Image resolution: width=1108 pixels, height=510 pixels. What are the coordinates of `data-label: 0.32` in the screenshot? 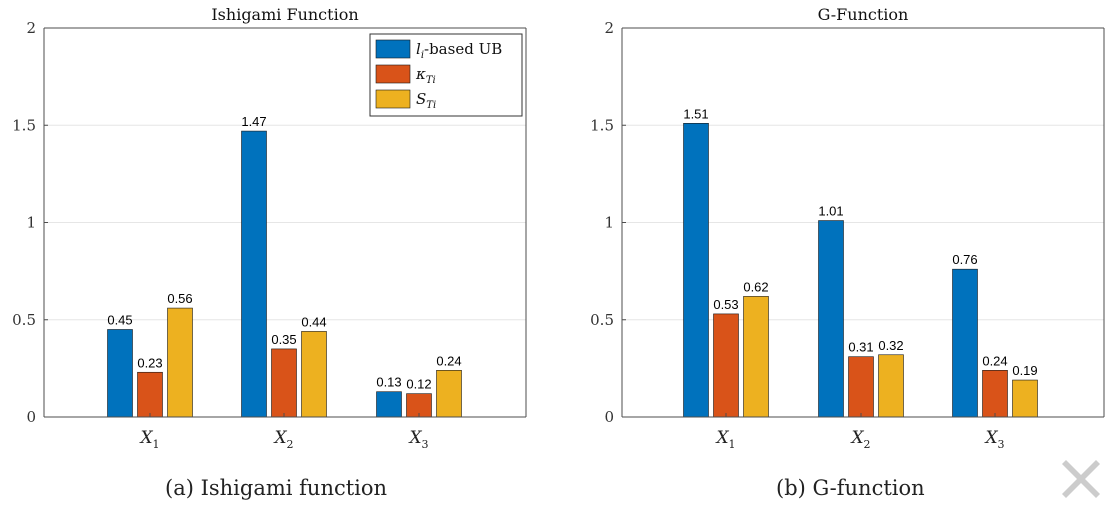 It's located at (890, 345).